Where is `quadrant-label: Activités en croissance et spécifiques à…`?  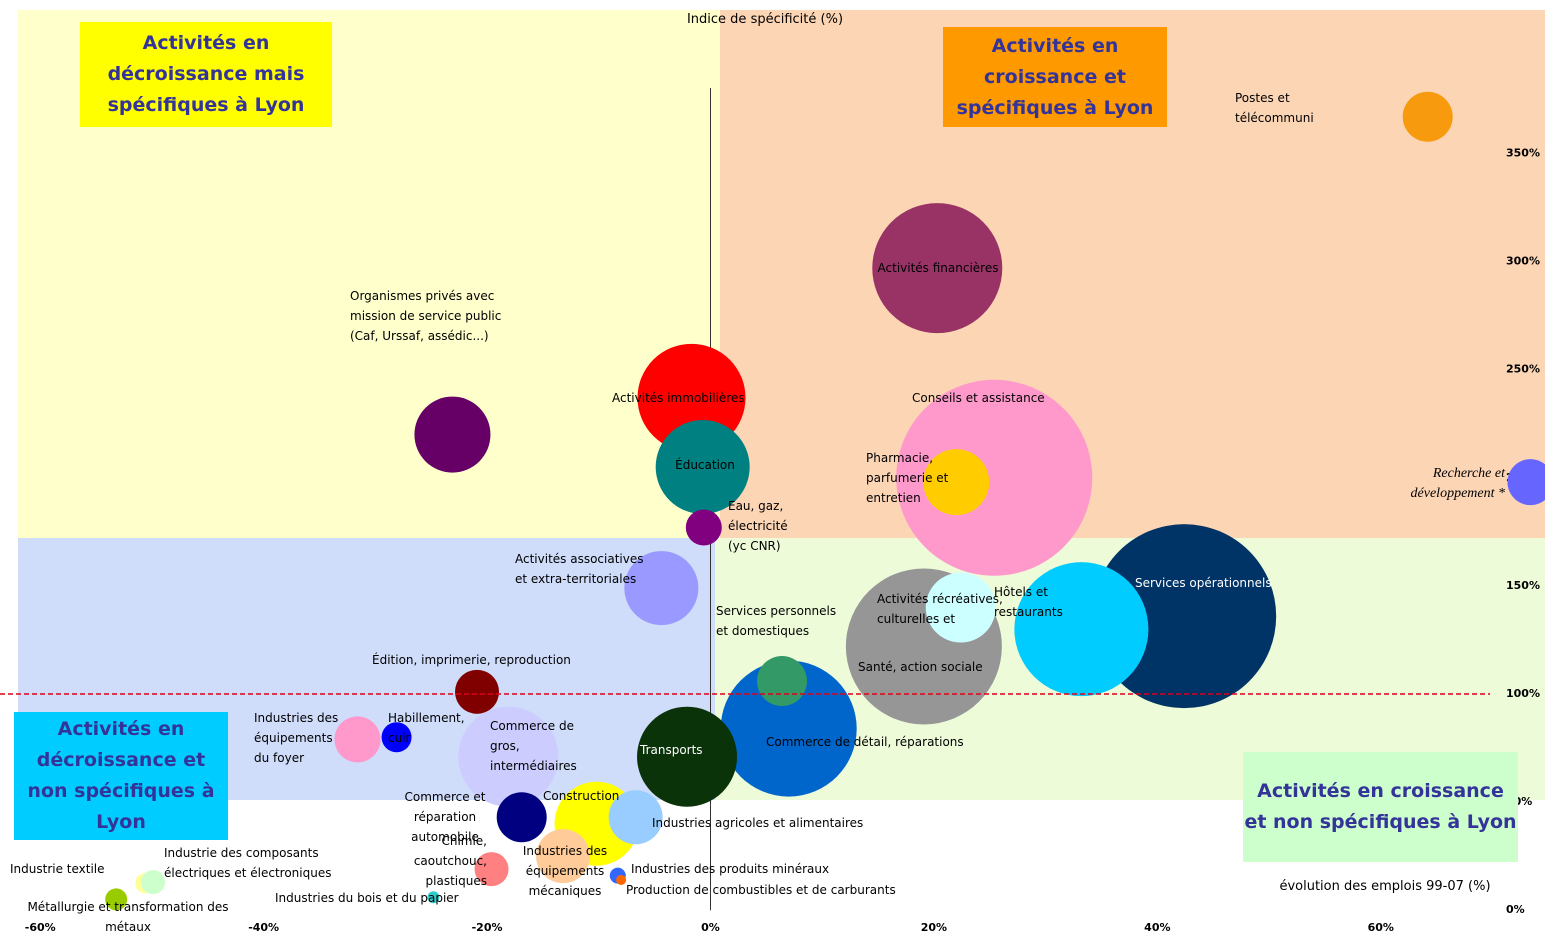 quadrant-label: Activités en croissance et spécifiques à… is located at coordinates (1055, 77).